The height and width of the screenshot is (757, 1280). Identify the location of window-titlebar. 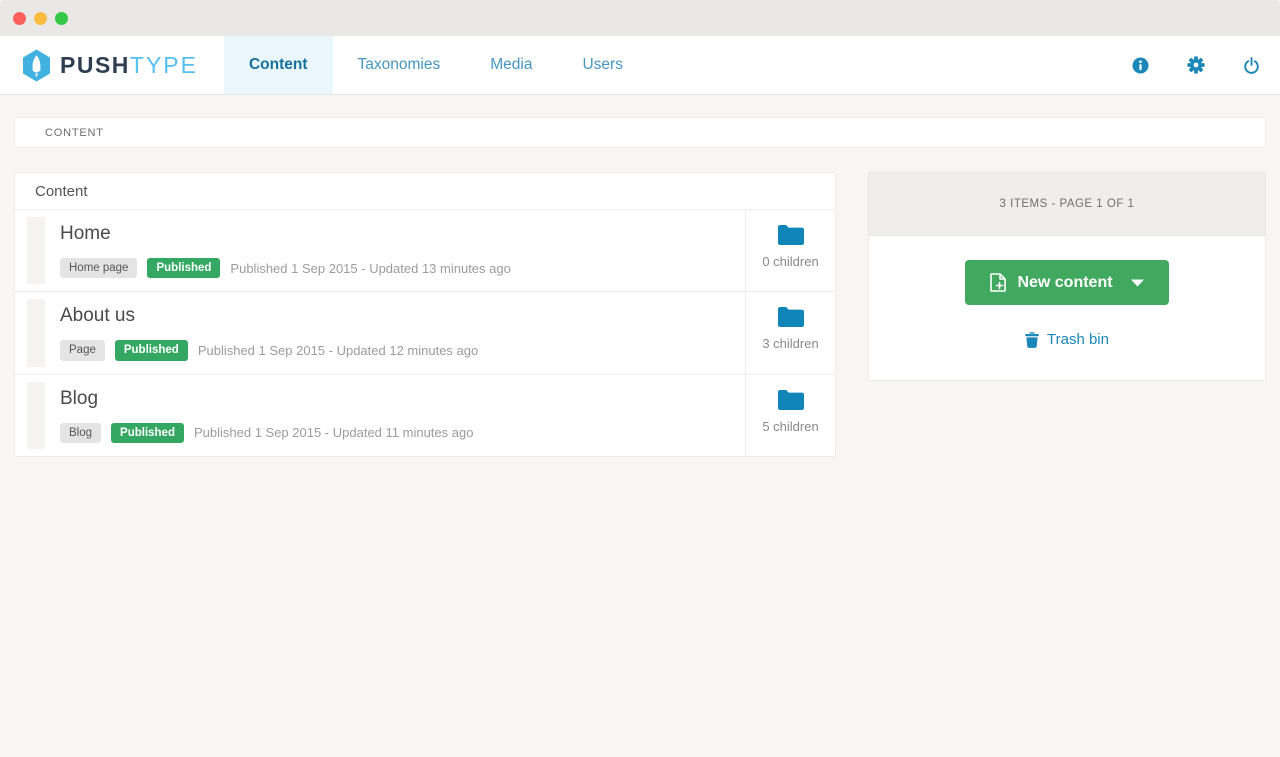
(640, 18).